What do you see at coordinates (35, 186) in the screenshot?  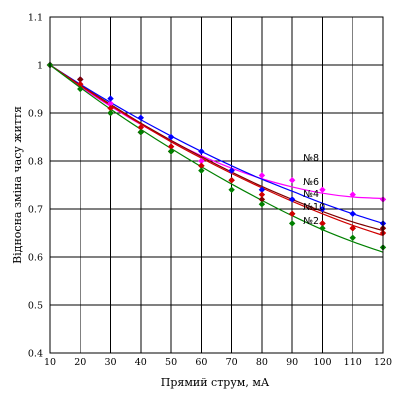 I see `y-tick-labels: 0.4 0.5 0.6 0.7 0.8 0.9 1 1.1` at bounding box center [35, 186].